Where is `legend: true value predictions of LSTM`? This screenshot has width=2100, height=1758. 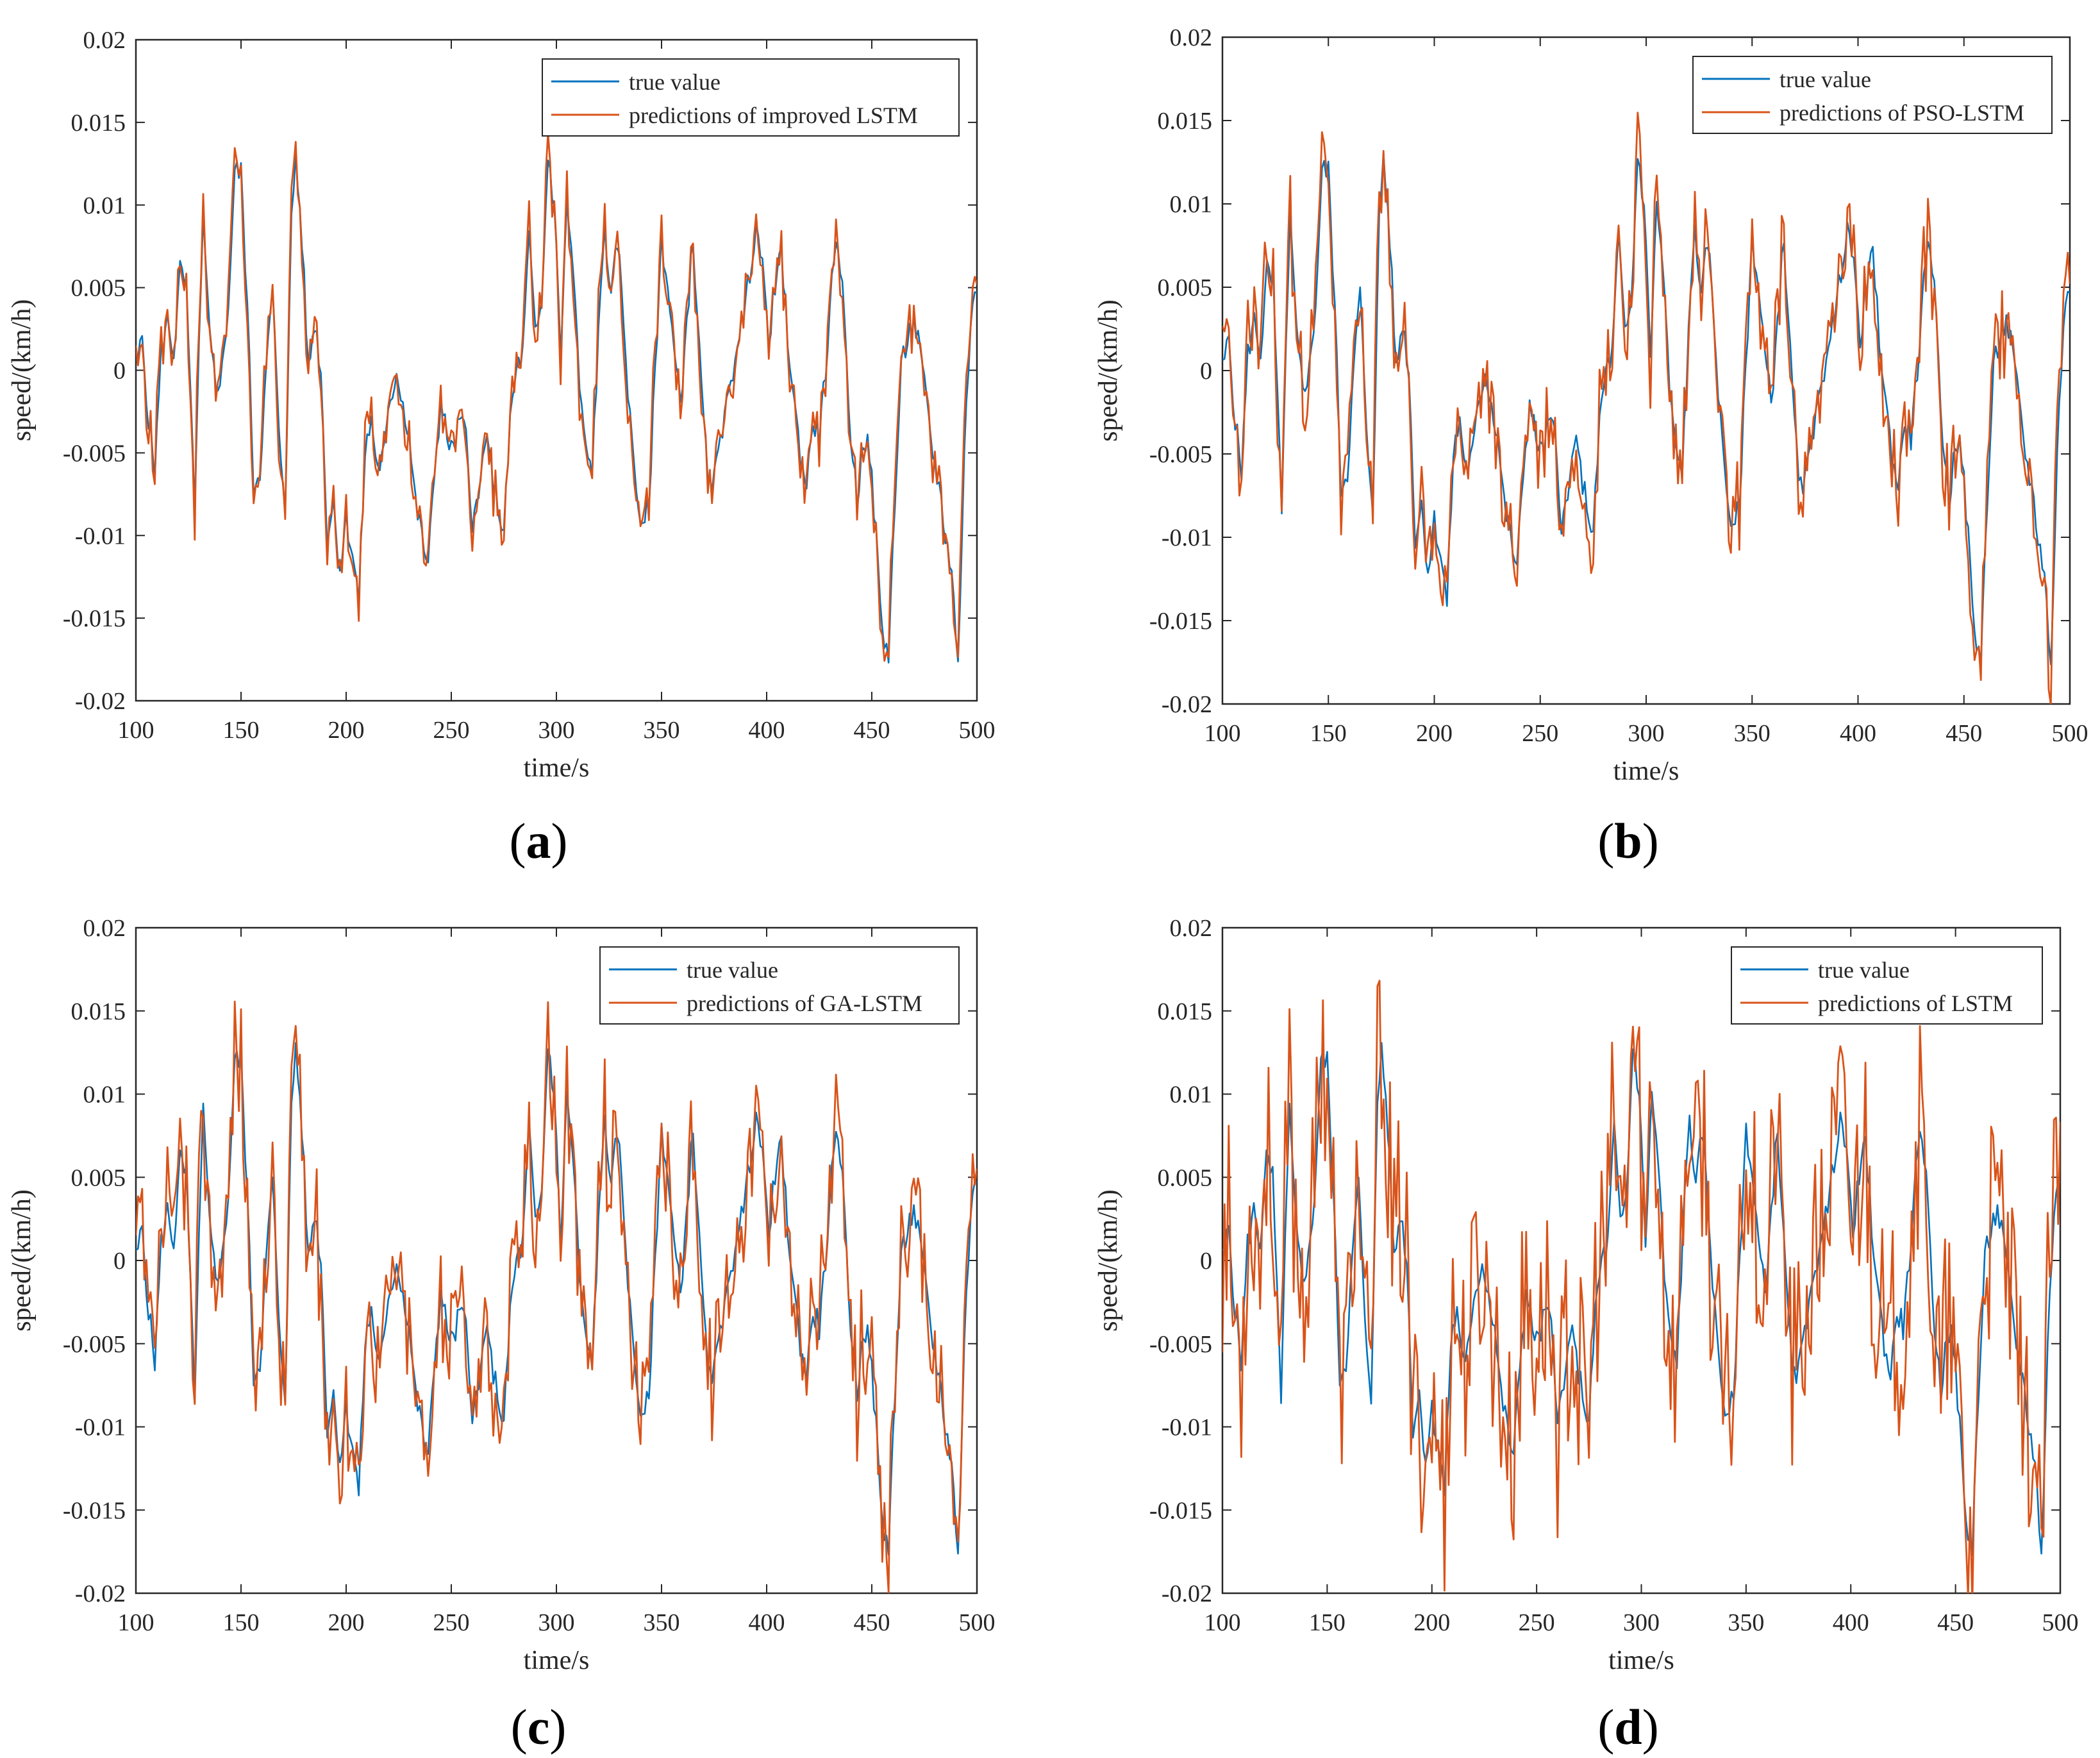 legend: true value predictions of LSTM is located at coordinates (1887, 985).